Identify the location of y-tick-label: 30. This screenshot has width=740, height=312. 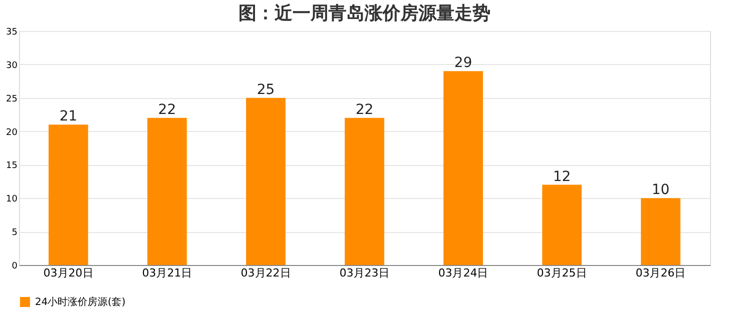
(12, 65).